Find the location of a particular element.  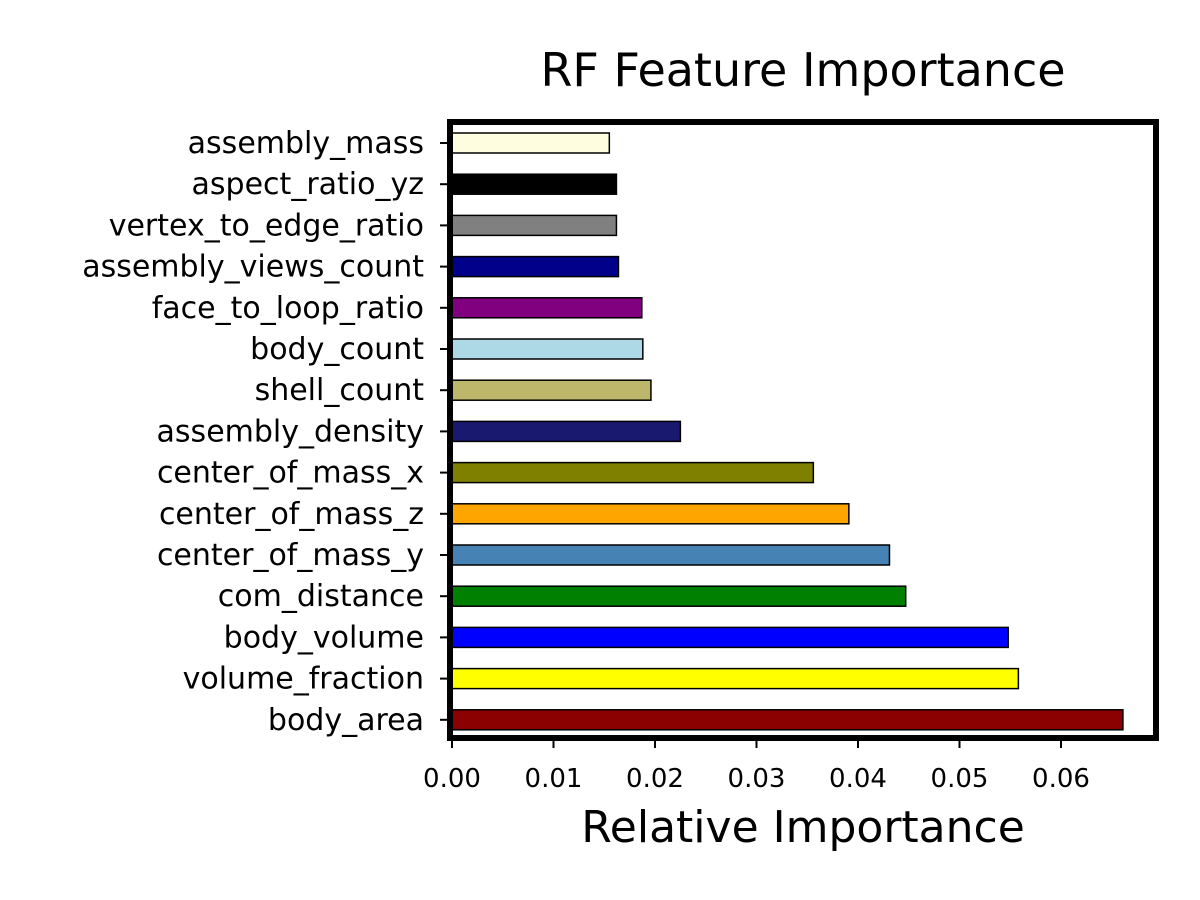

bar-assembly-mass is located at coordinates (531, 143).